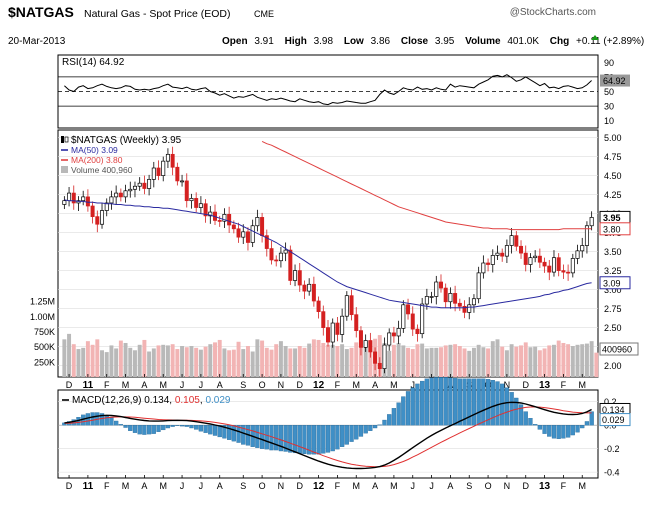 The image size is (651, 505). I want to click on rsi-series: 64.92, so click(347, 90).